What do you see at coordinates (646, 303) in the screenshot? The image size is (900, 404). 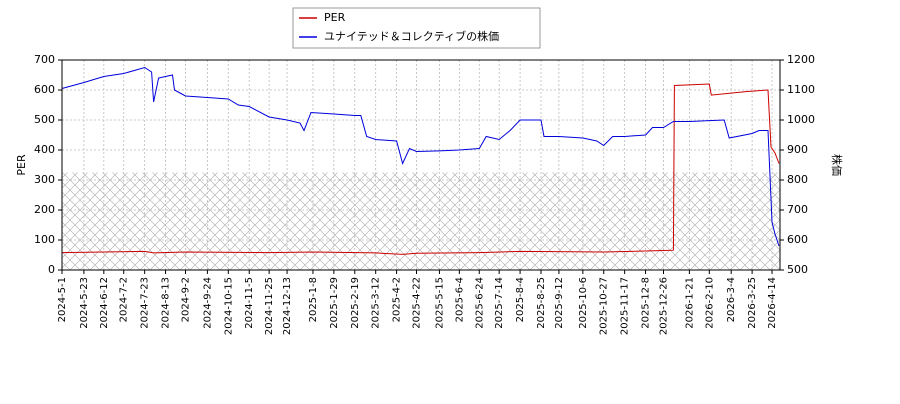 I see `x-tick-label: 2025-12-8` at bounding box center [646, 303].